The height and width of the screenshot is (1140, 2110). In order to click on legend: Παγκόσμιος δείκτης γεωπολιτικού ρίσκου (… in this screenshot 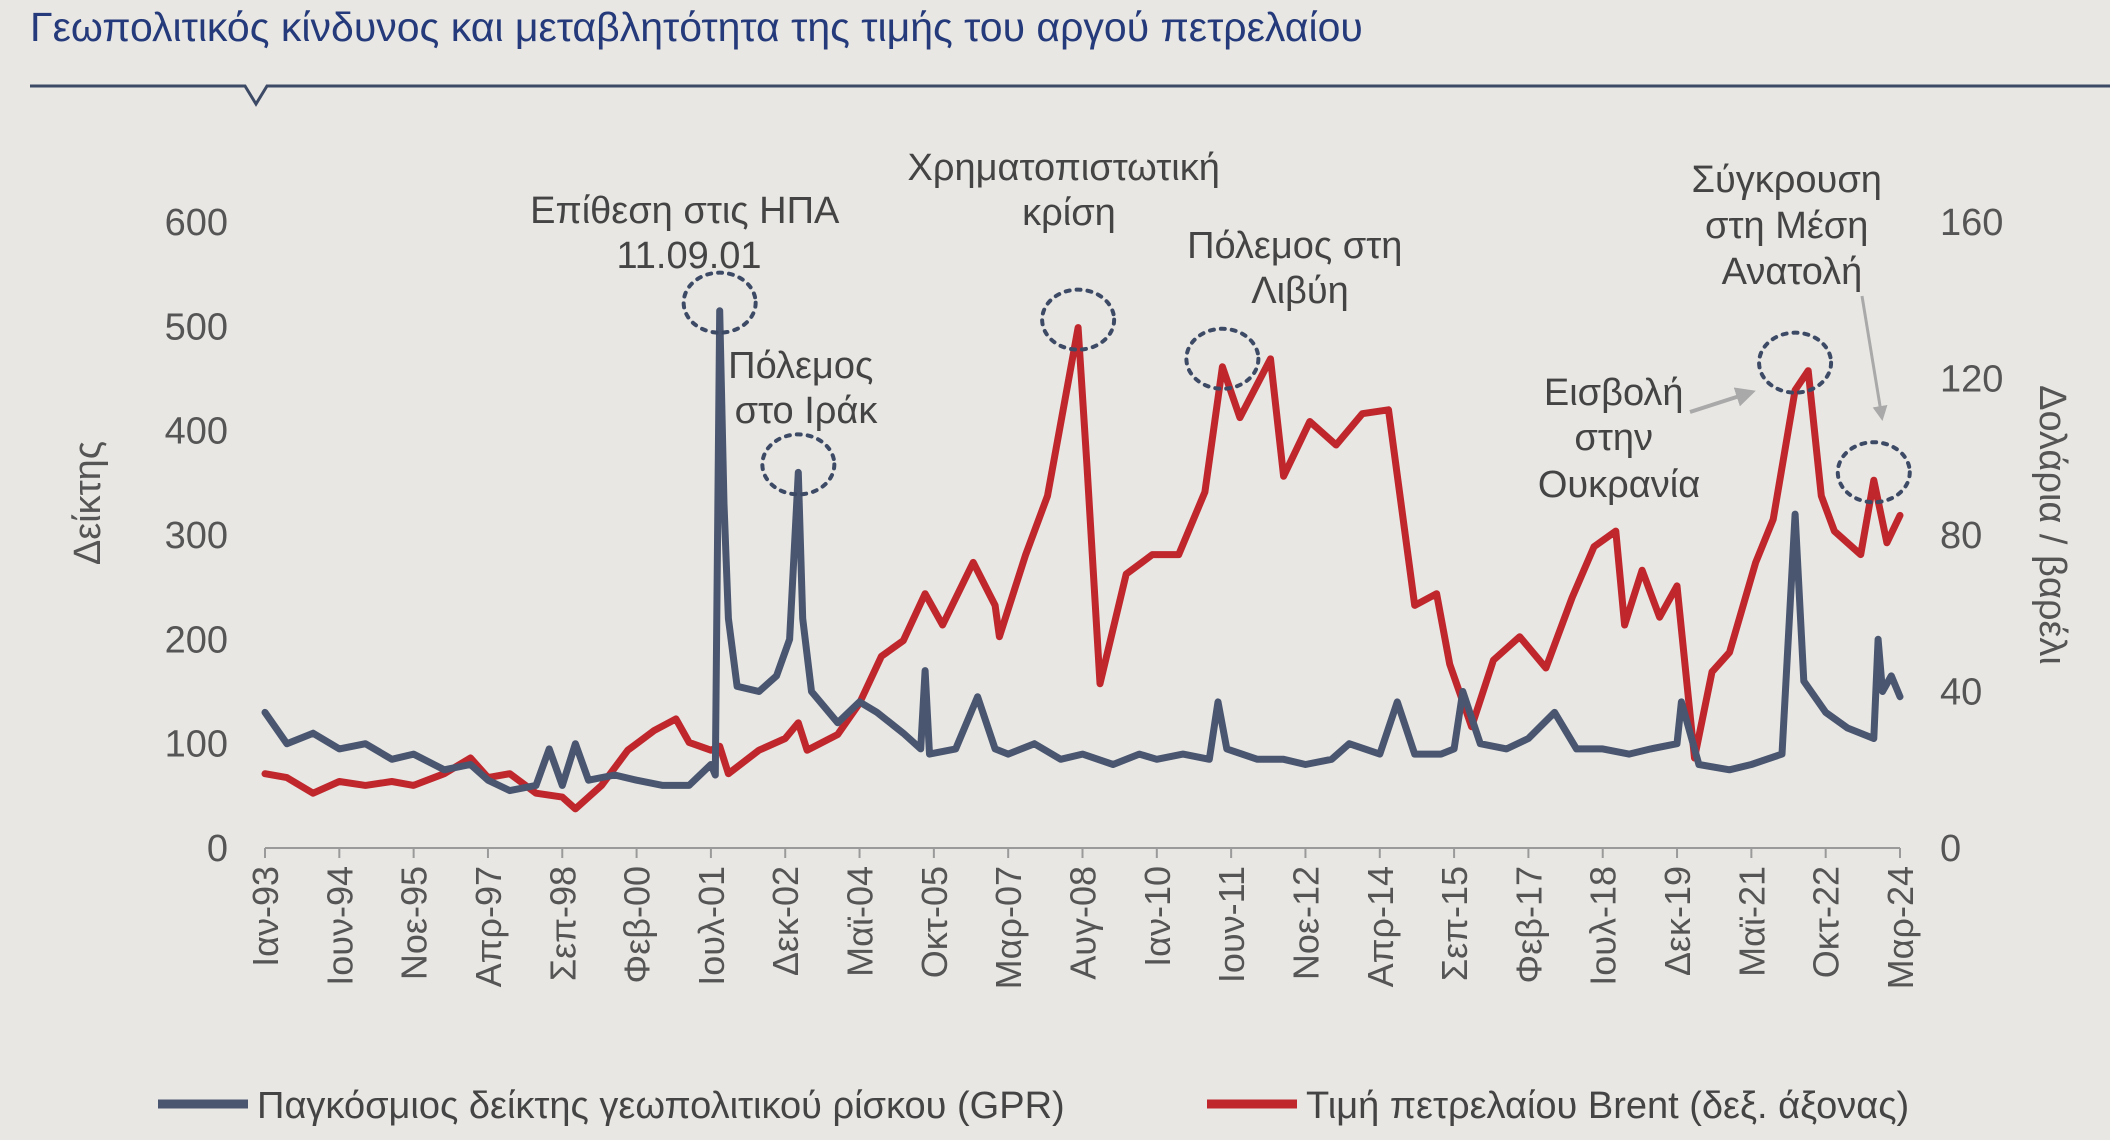, I will do `click(1033, 1106)`.